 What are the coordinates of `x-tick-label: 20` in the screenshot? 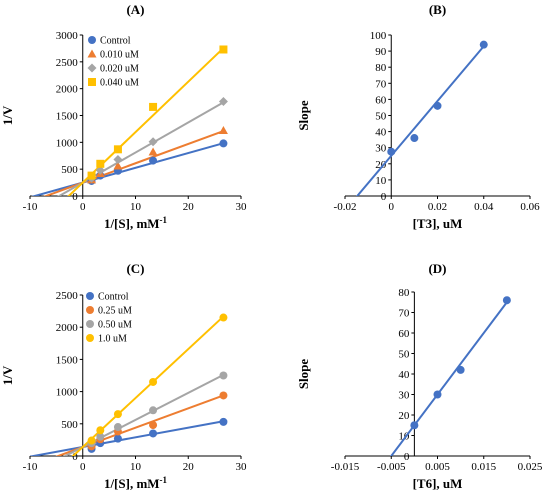 It's located at (189, 207).